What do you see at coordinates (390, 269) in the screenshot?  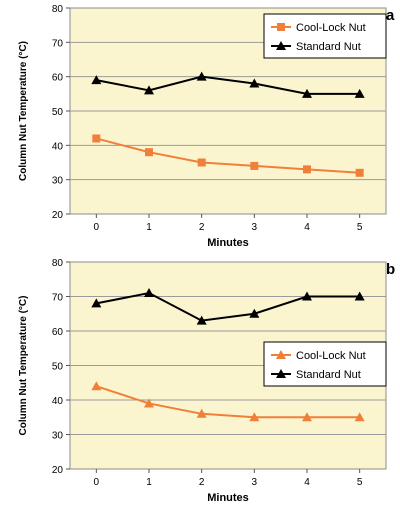 I see `panel-label: b` at bounding box center [390, 269].